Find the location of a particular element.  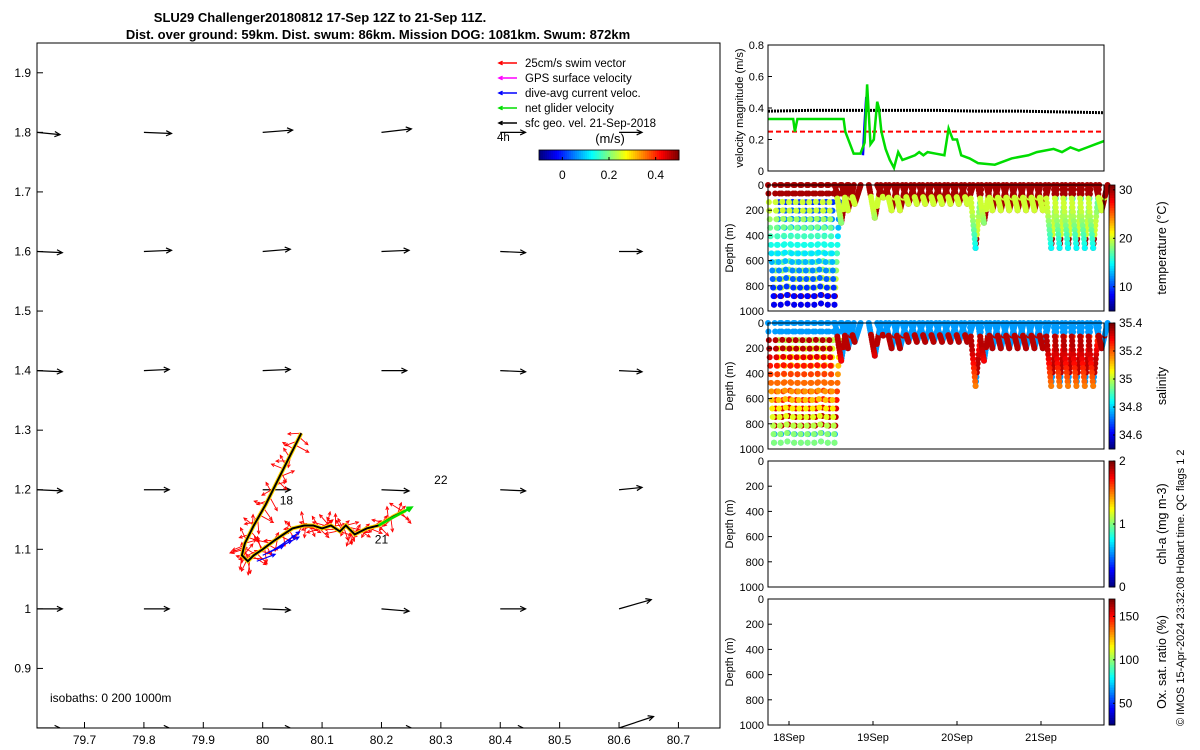

section-colorbar-tick-label: 1 is located at coordinates (1122, 524).